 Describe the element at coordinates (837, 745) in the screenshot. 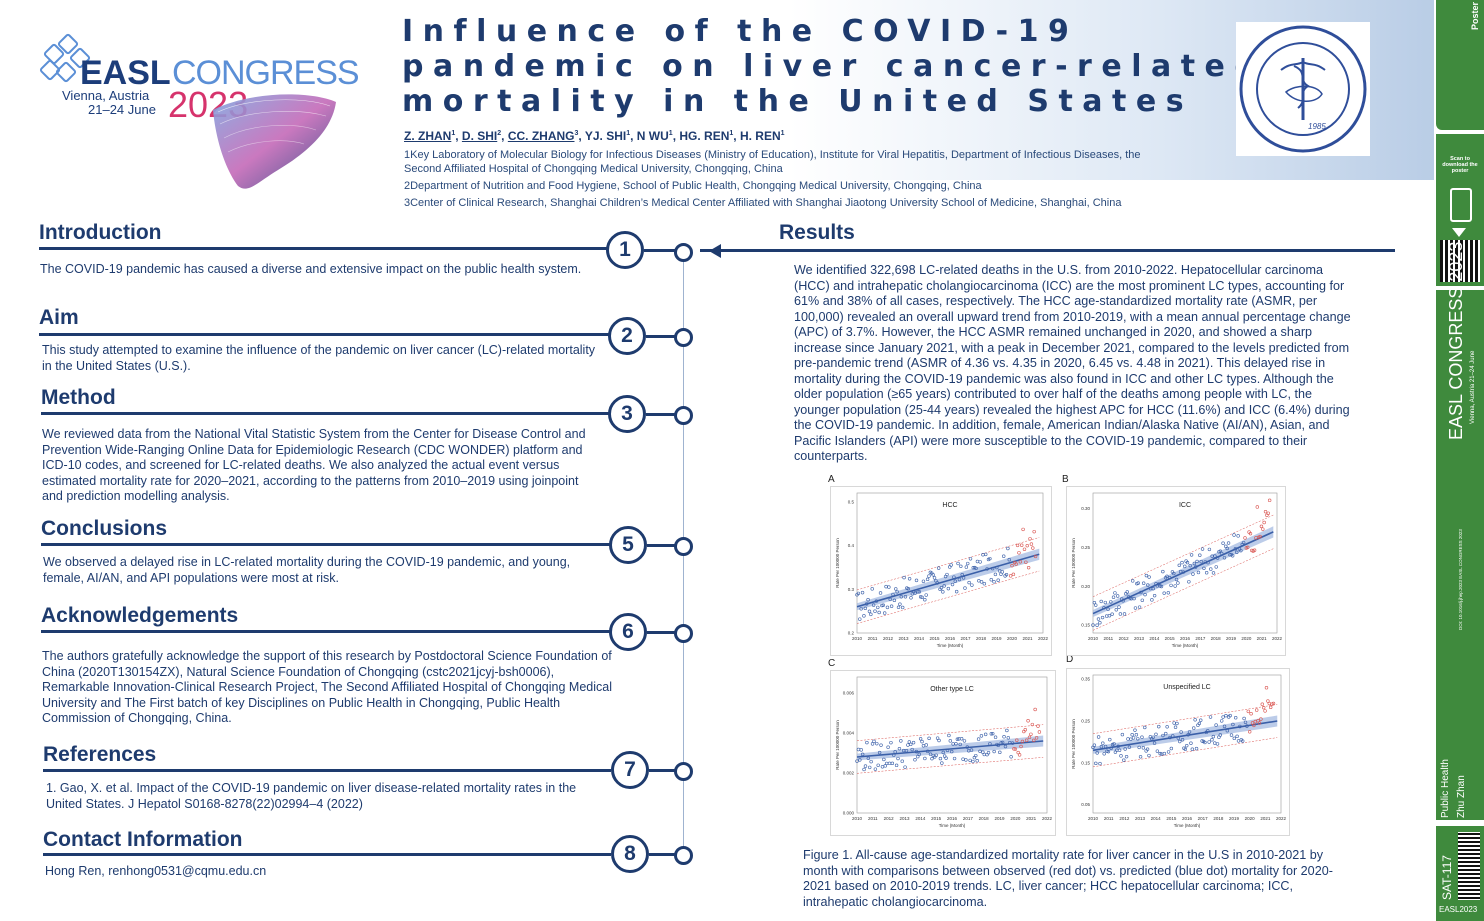

I see `y-axis-label: Rate Per 100000 Person` at that location.